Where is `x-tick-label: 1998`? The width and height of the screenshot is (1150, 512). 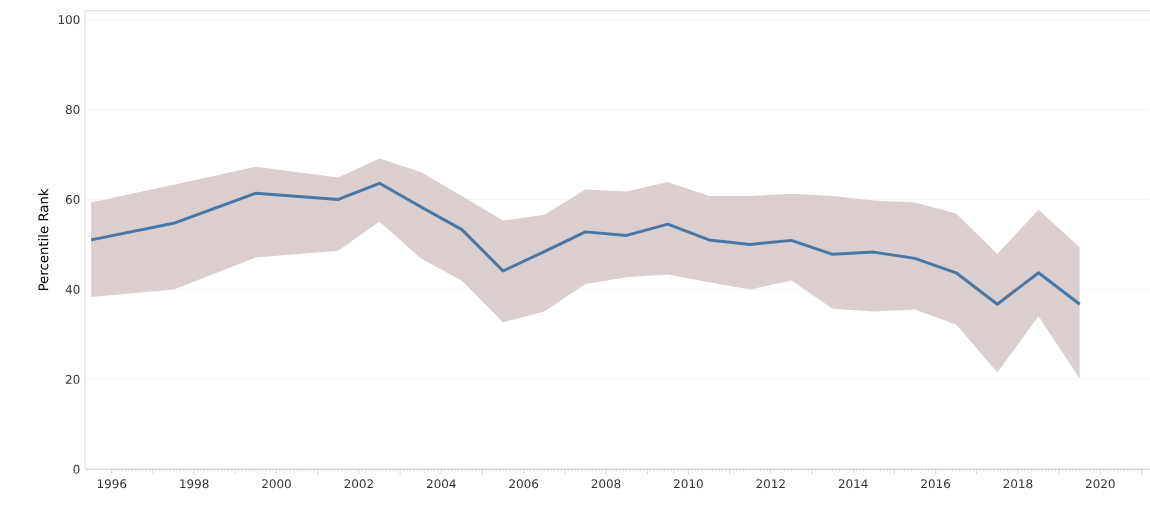 x-tick-label: 1998 is located at coordinates (194, 484).